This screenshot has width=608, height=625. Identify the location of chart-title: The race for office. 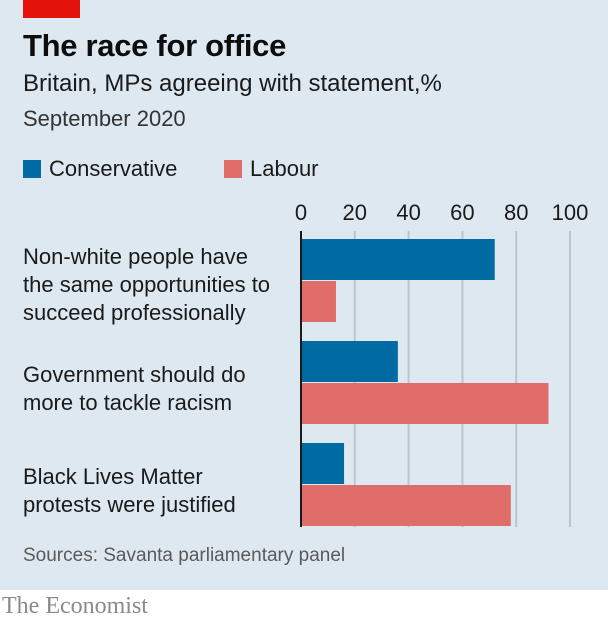
(155, 45).